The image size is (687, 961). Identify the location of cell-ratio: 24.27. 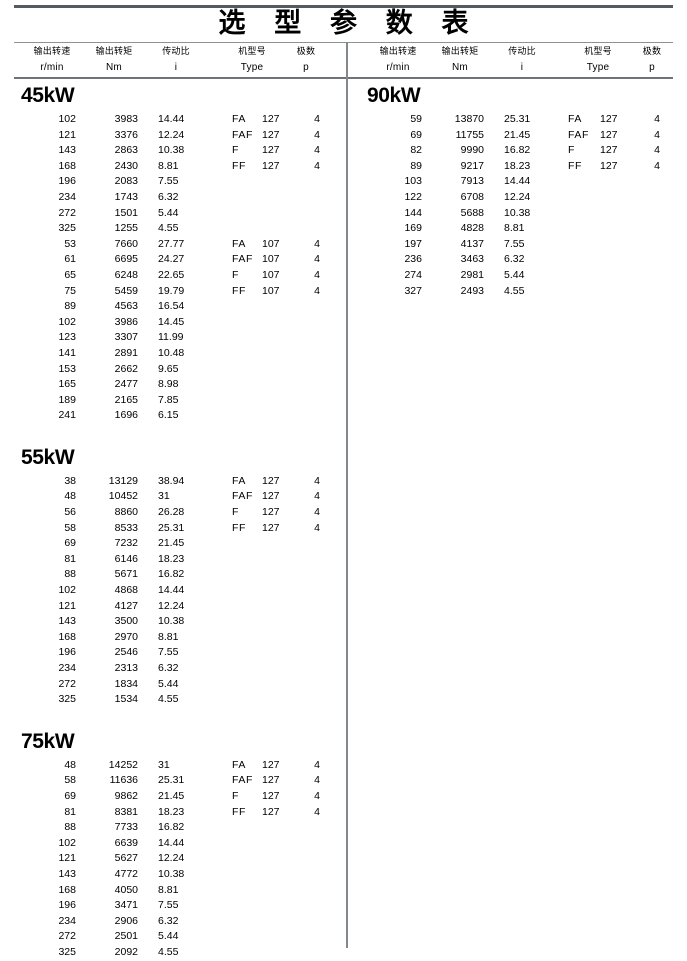
(171, 259).